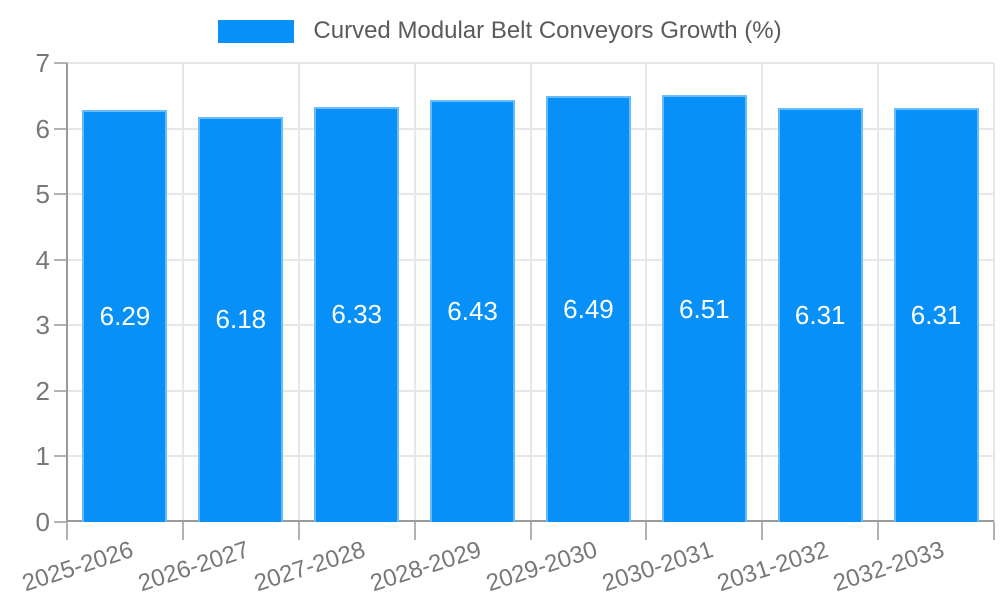 The image size is (1000, 600). Describe the element at coordinates (42, 128) in the screenshot. I see `y-axis-label: 6` at that location.